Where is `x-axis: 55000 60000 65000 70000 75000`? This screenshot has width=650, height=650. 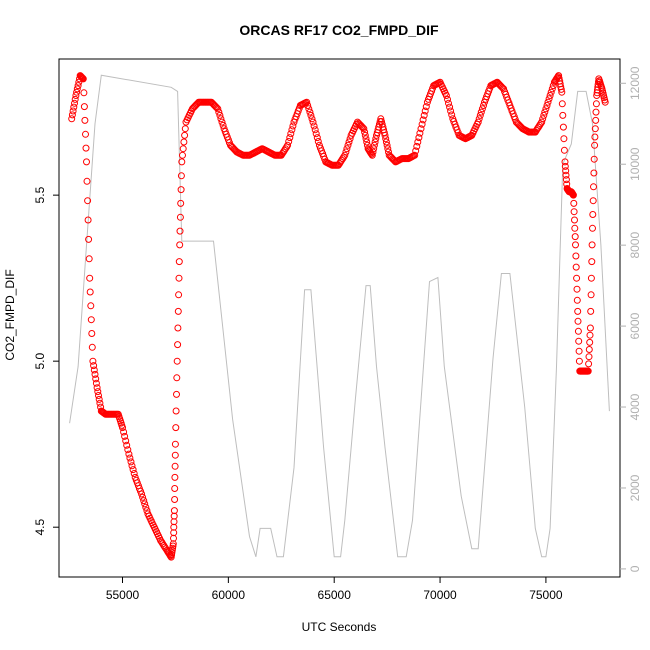 x-axis: 55000 60000 65000 70000 75000 is located at coordinates (334, 589).